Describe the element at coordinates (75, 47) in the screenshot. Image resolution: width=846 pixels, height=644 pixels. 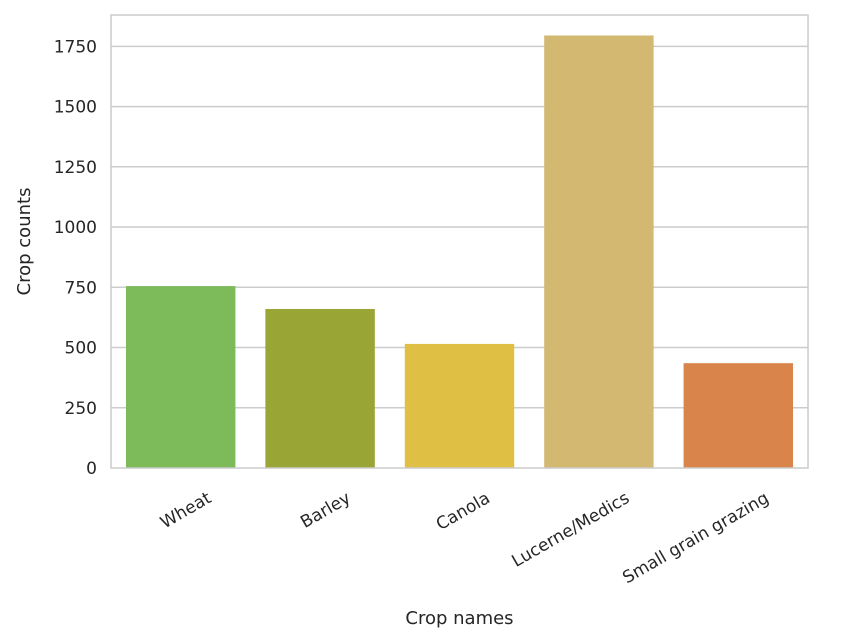
I see `y-tick-label: 1750` at that location.